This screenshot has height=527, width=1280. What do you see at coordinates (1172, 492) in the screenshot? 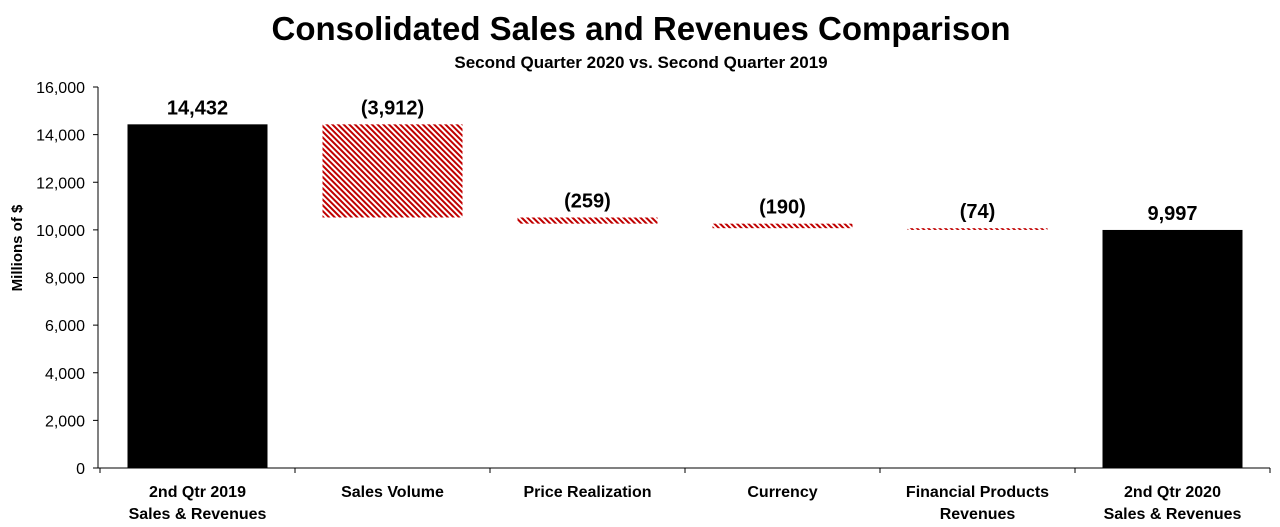
I see `x-category-label: 2nd Qtr 2020` at bounding box center [1172, 492].